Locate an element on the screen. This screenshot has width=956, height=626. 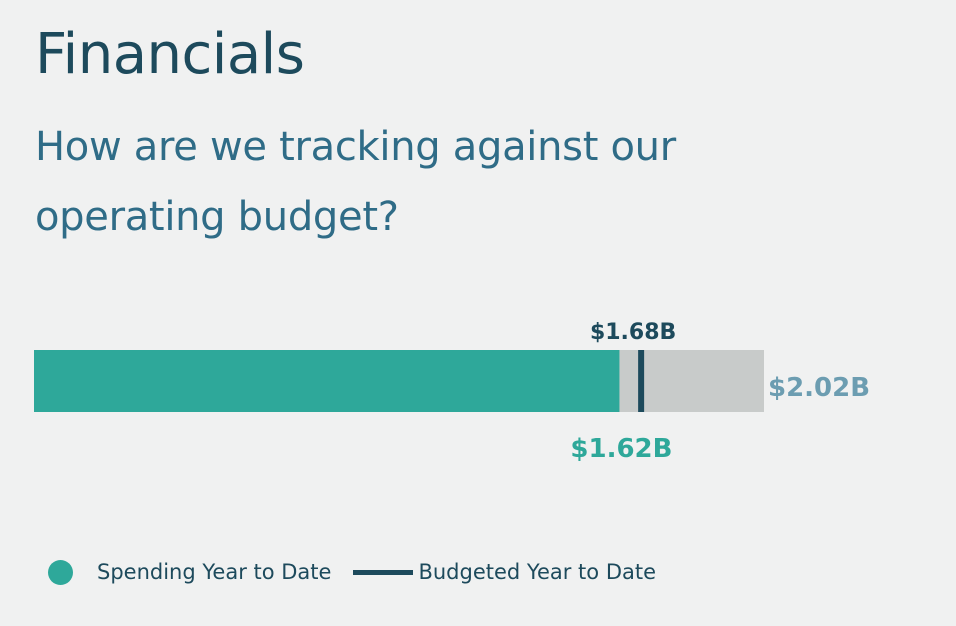
budgeted-marker is located at coordinates (641, 381).